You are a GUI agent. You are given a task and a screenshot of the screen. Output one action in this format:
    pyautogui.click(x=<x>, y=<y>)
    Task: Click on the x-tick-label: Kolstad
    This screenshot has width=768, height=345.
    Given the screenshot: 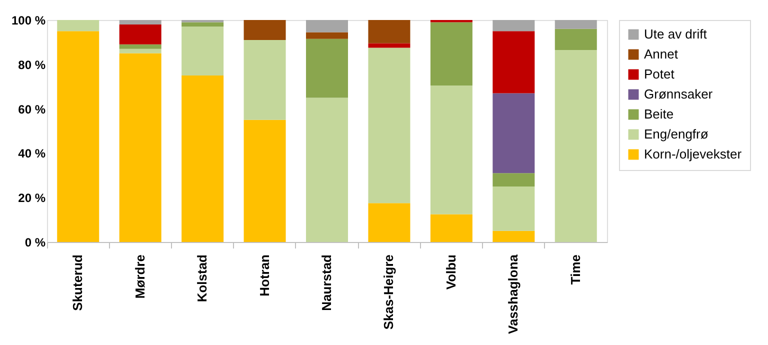 What is the action you would take?
    pyautogui.click(x=202, y=278)
    